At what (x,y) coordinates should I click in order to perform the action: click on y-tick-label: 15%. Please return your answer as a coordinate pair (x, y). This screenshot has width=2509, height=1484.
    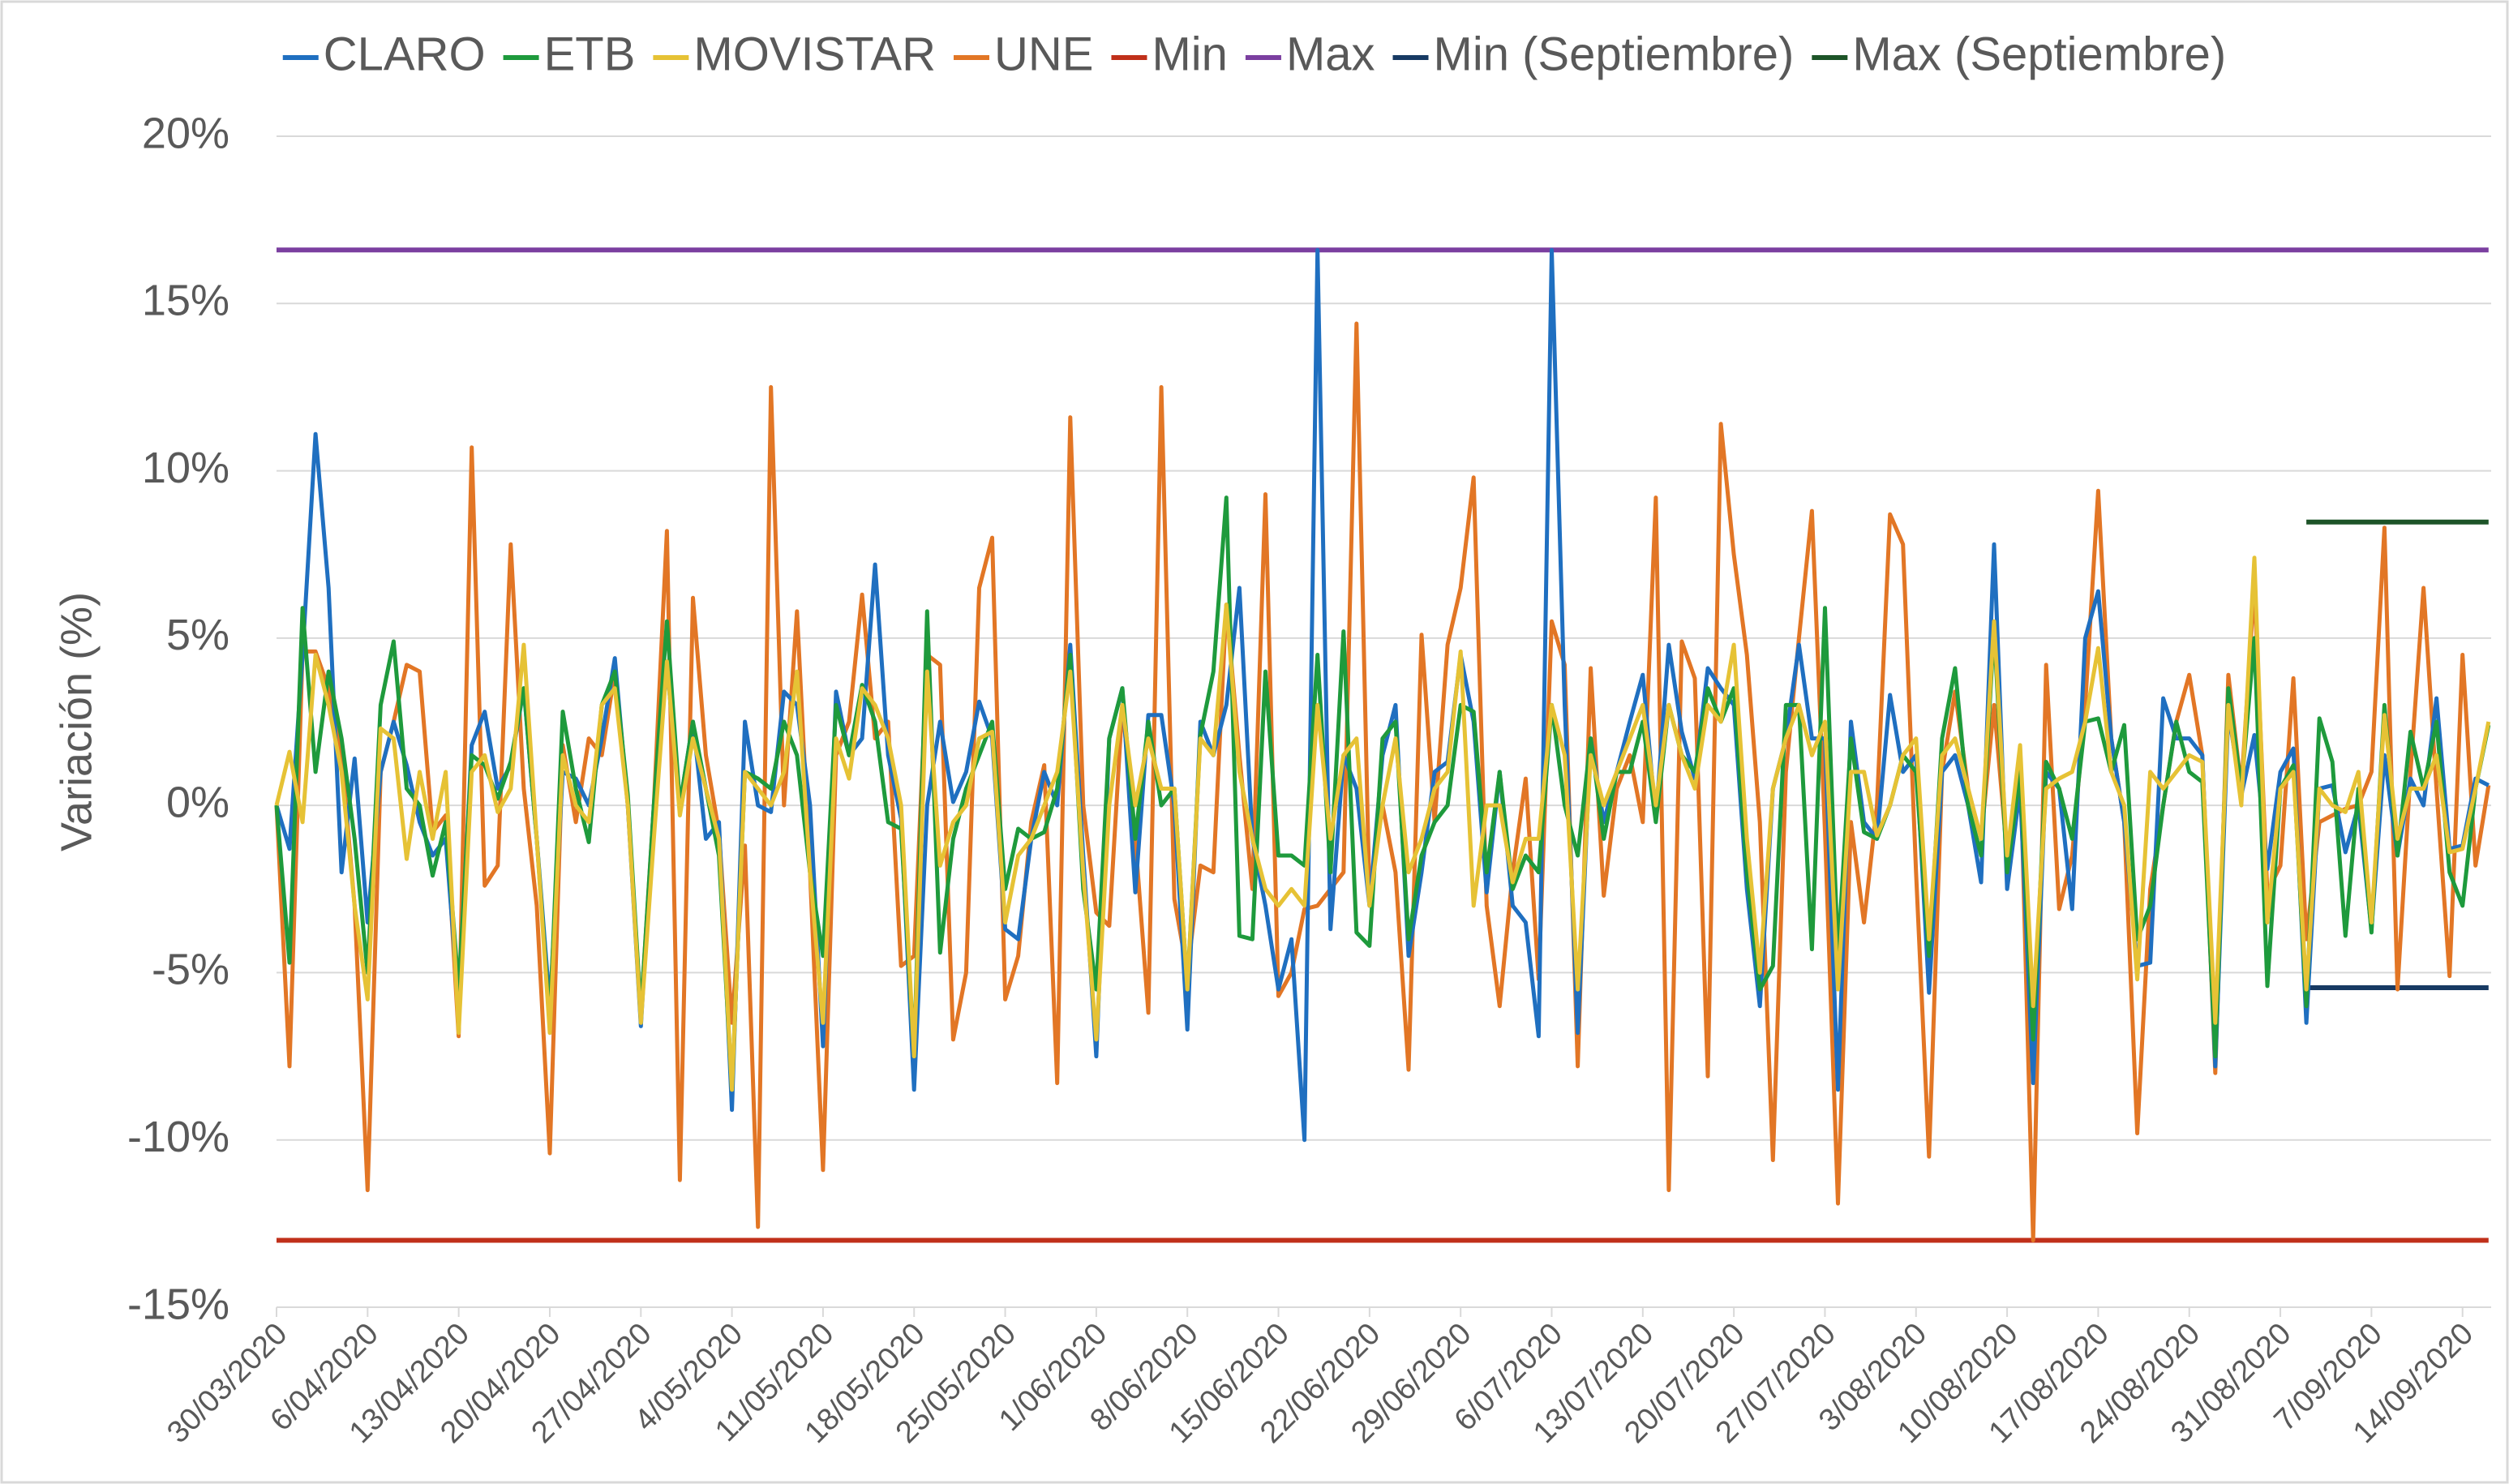
    Looking at the image, I should click on (185, 301).